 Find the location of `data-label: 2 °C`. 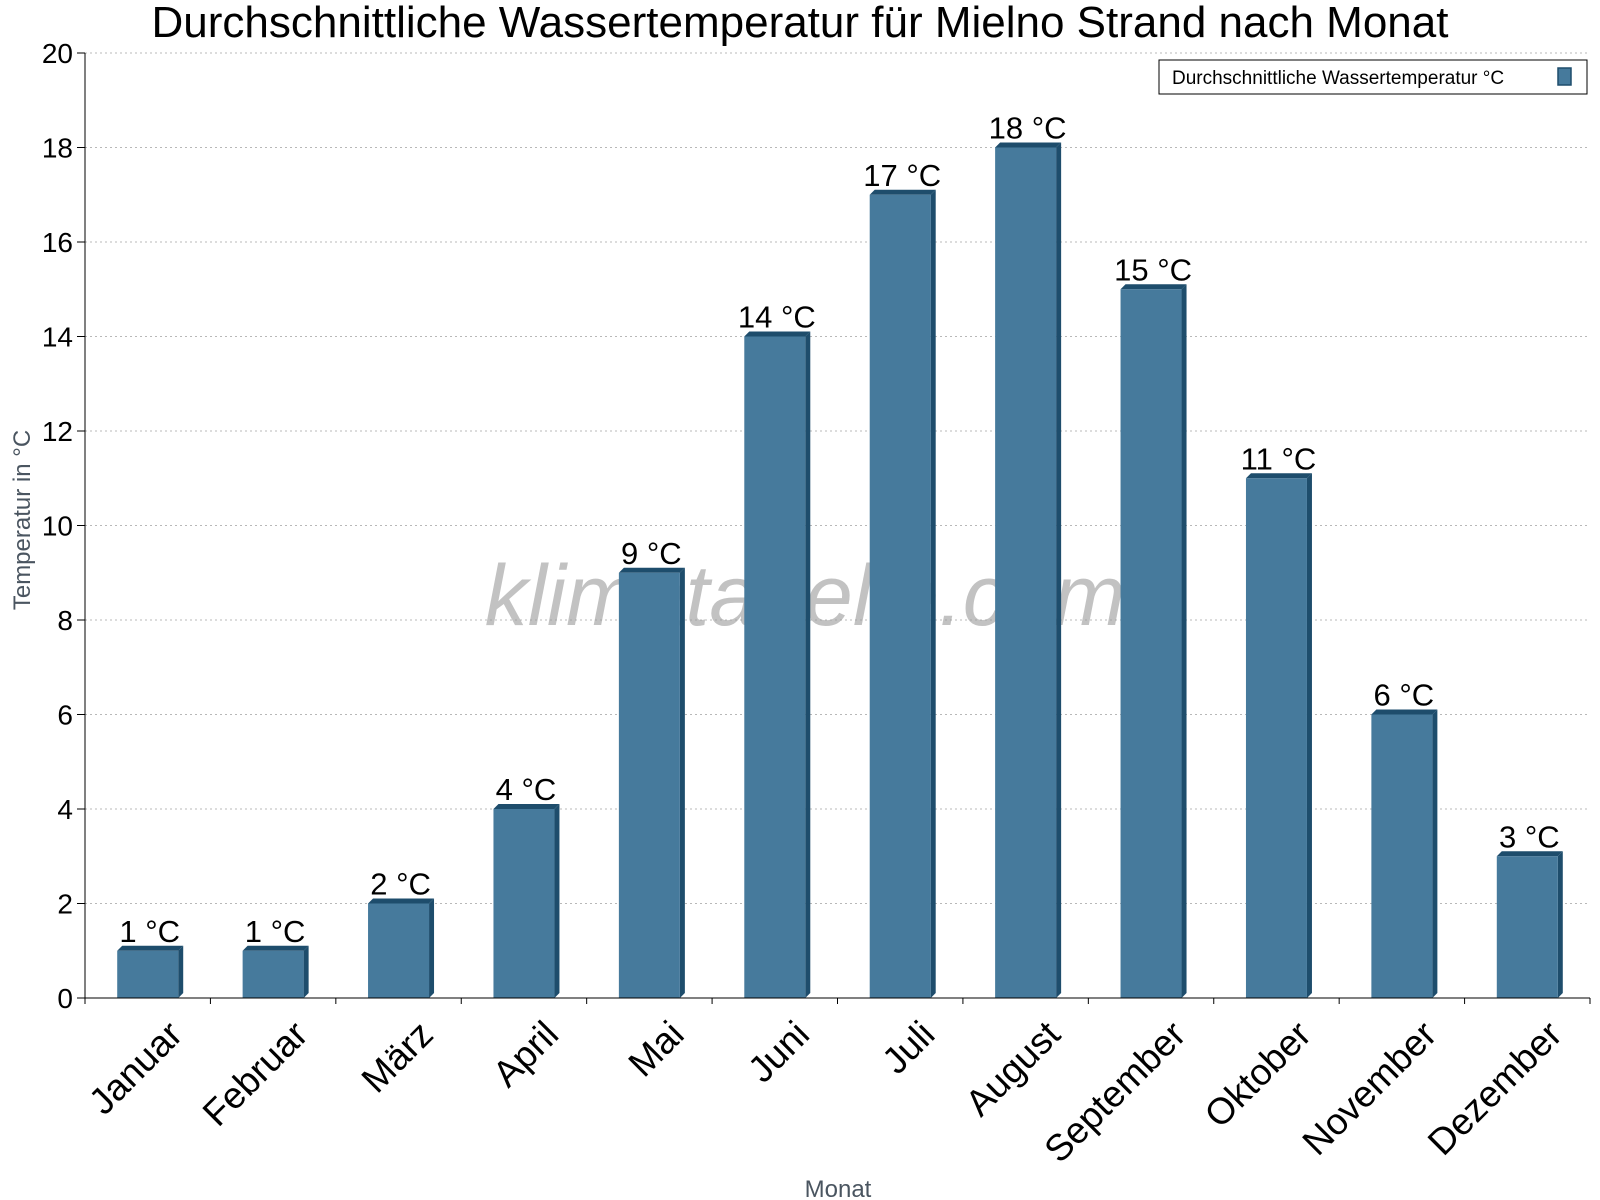

data-label: 2 °C is located at coordinates (400, 884).